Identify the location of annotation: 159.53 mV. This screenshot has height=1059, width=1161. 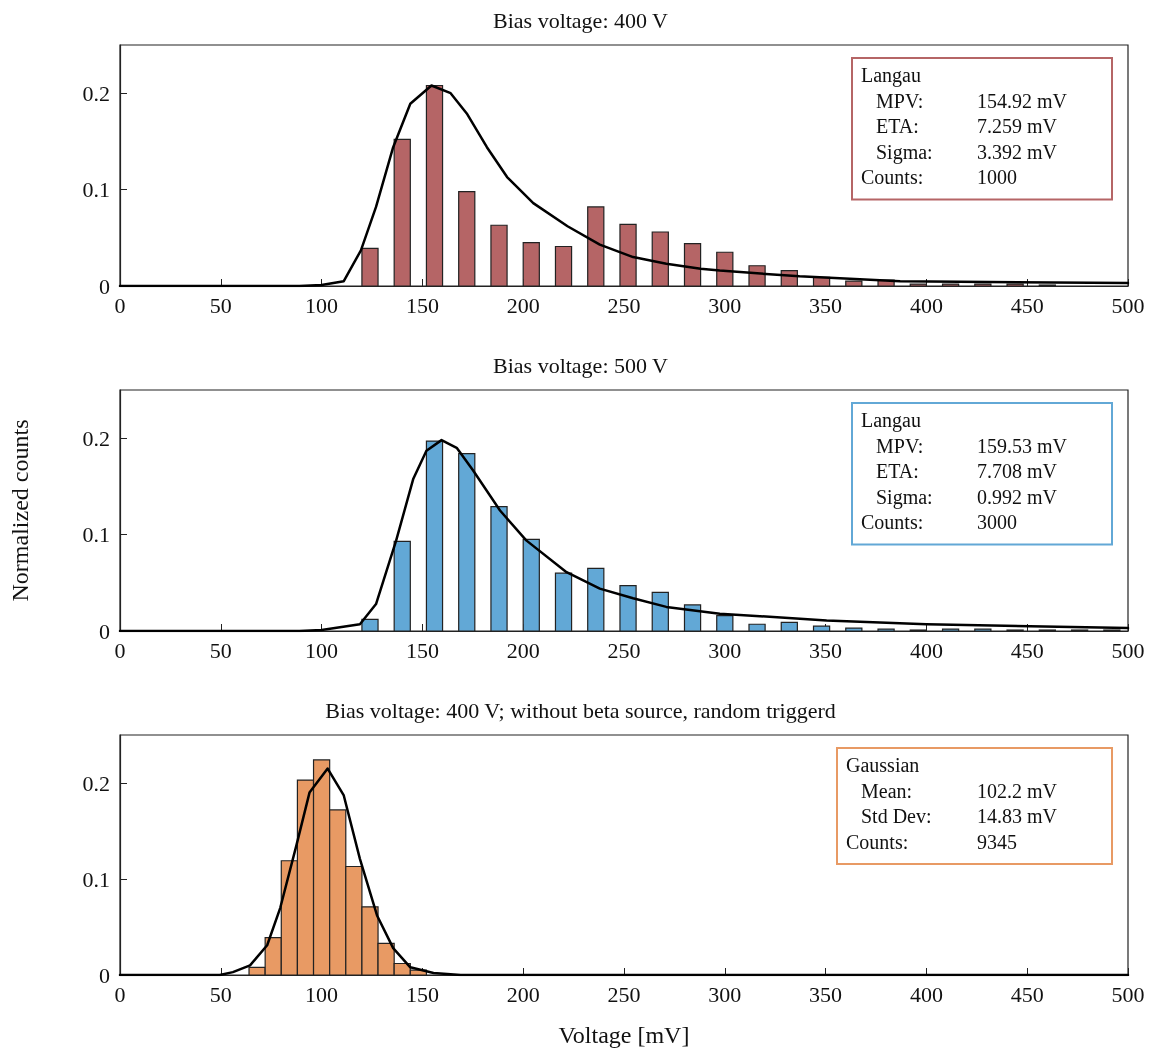
(1022, 445).